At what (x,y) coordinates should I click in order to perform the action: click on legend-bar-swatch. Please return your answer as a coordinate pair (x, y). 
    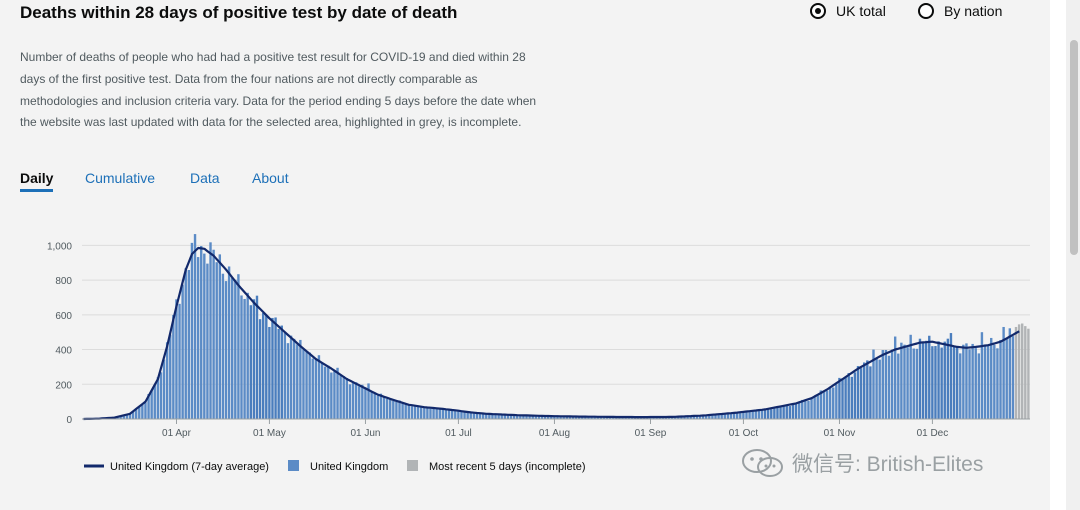
    Looking at the image, I should click on (412, 465).